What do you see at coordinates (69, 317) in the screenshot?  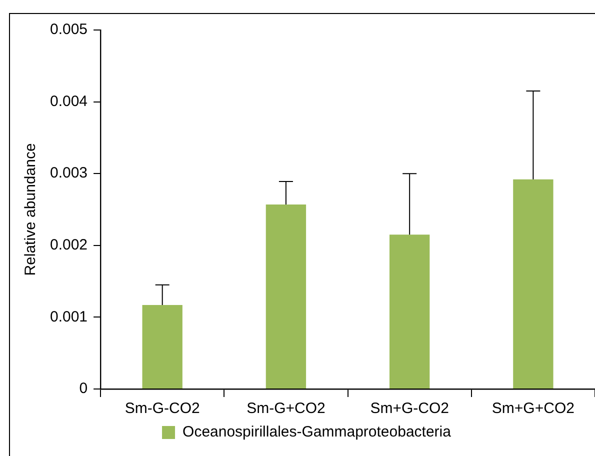 I see `y-tick-label: 0.001` at bounding box center [69, 317].